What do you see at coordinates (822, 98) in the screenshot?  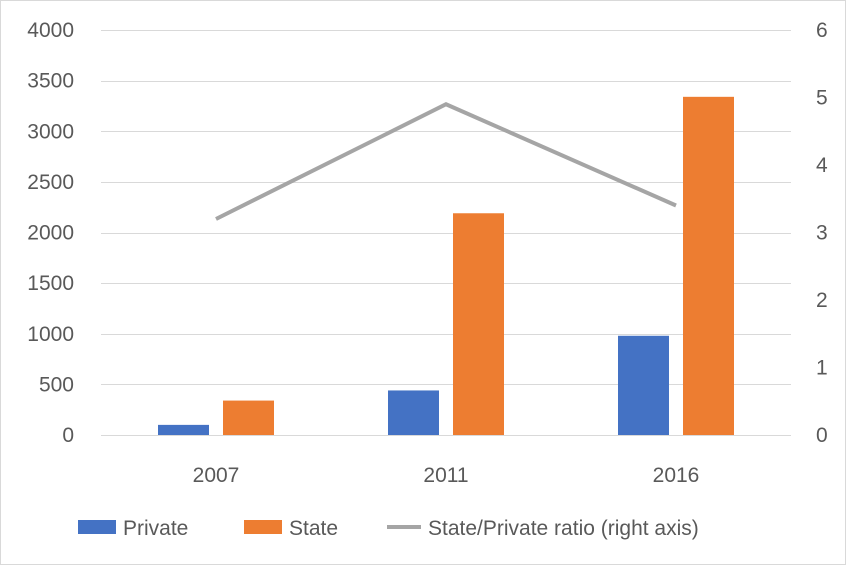 I see `y-right-tick-label: 5` at bounding box center [822, 98].